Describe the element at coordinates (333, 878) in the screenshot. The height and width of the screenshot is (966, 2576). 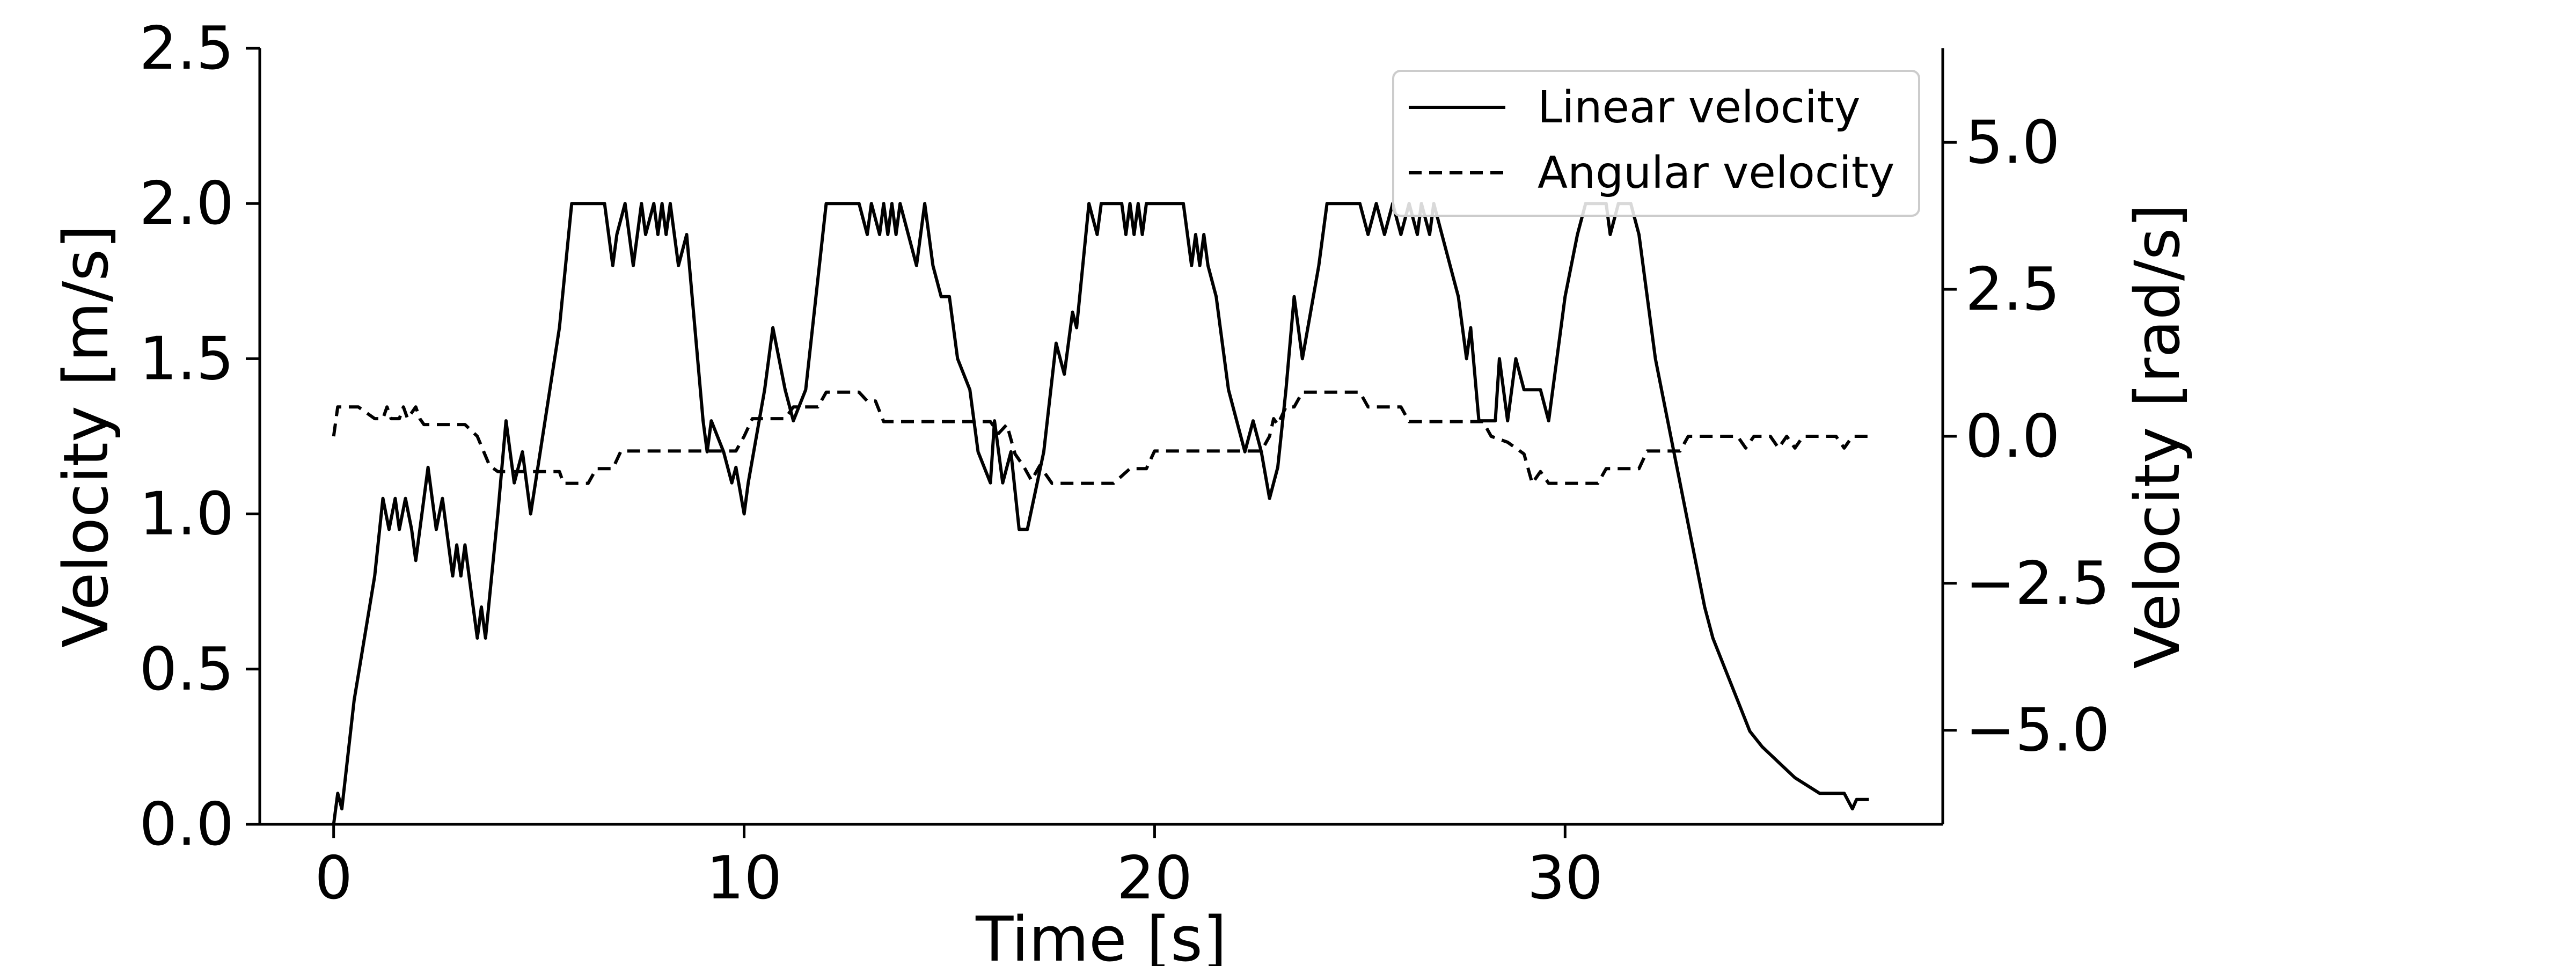
I see `x-tick-label: 0` at that location.